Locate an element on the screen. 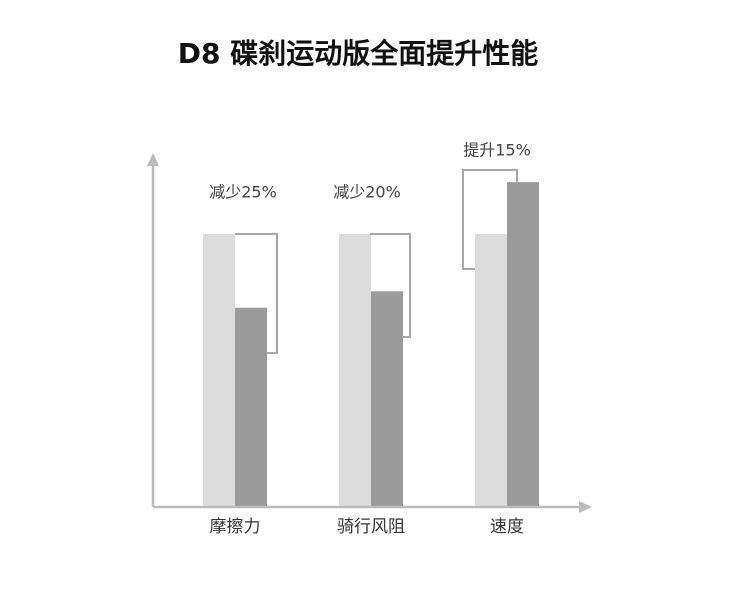 The height and width of the screenshot is (591, 750). y-axis-arrow is located at coordinates (153, 159).